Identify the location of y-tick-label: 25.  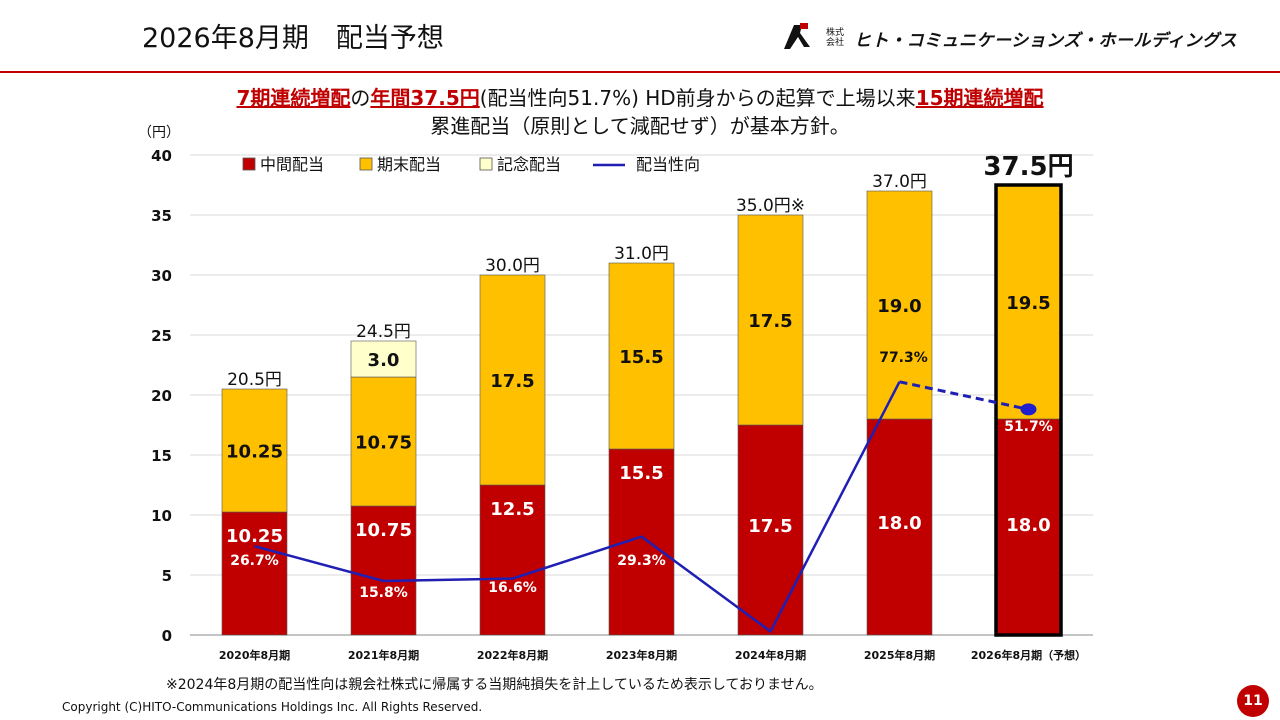
(161, 336).